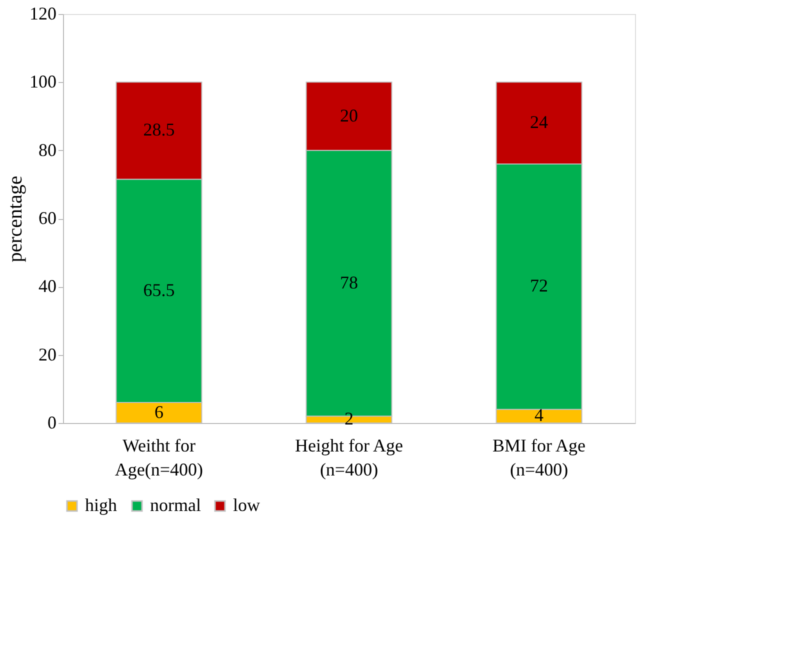  I want to click on legend-label: normal, so click(175, 505).